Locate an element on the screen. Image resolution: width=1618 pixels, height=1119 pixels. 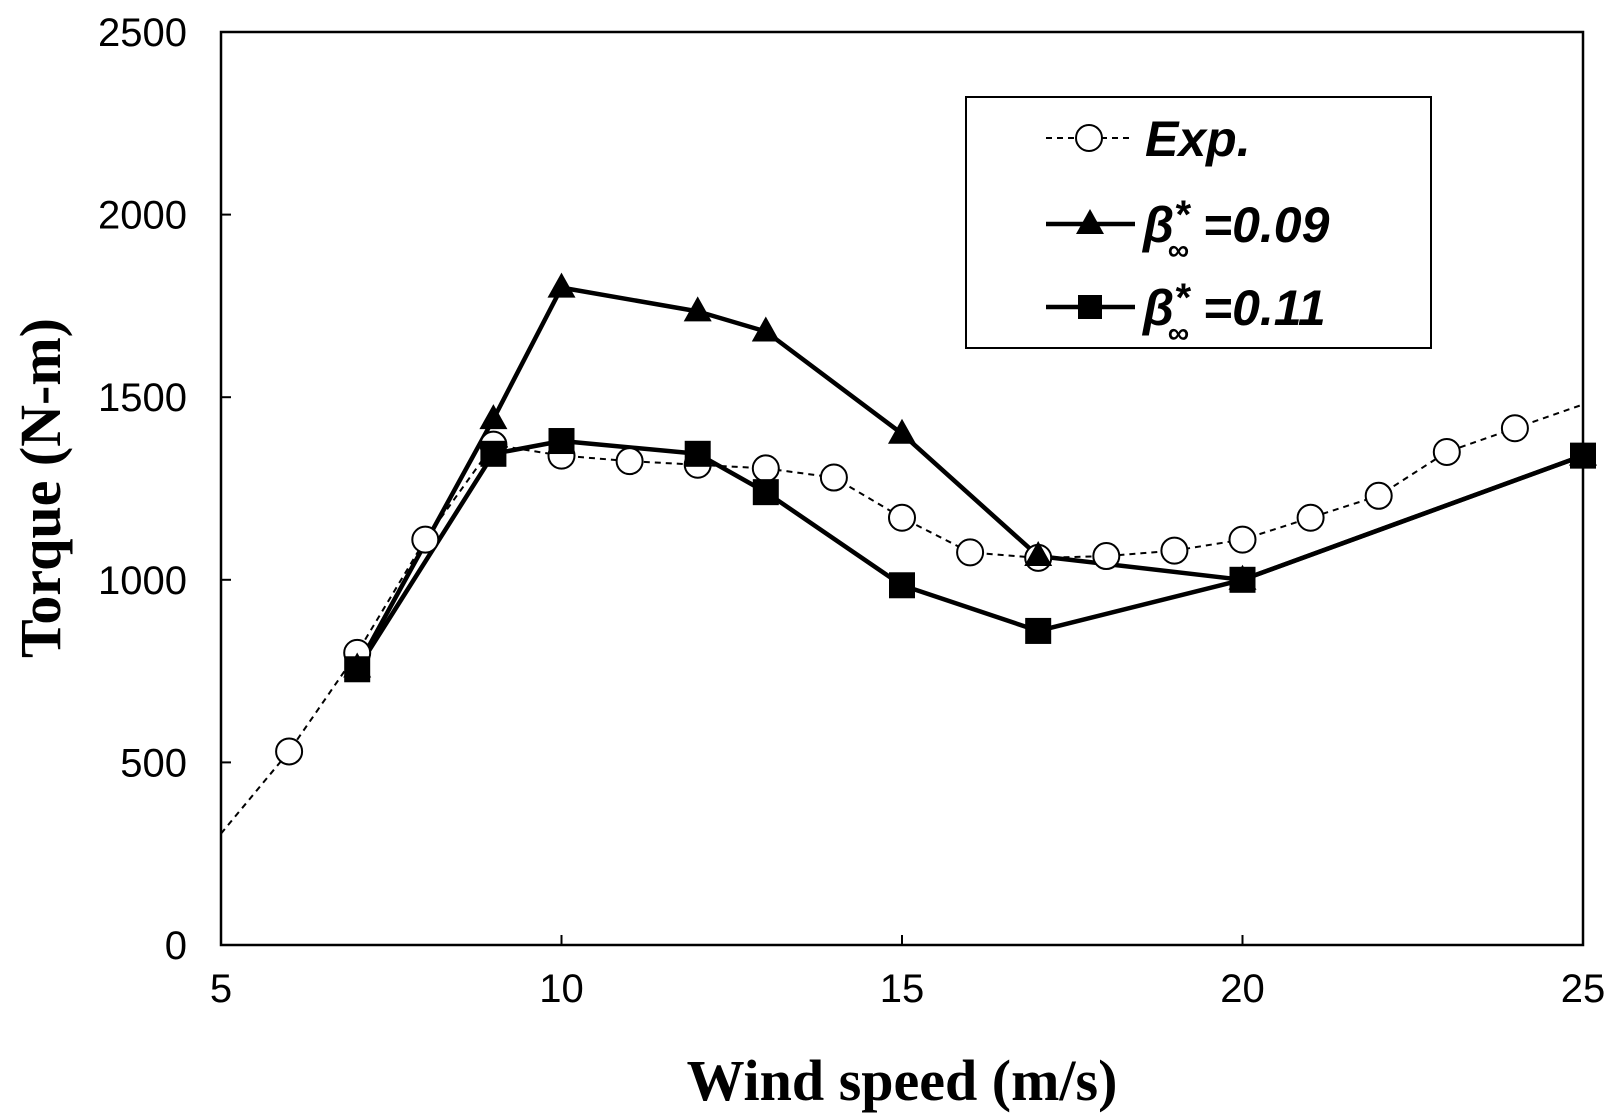
legend-box is located at coordinates (1198, 222).